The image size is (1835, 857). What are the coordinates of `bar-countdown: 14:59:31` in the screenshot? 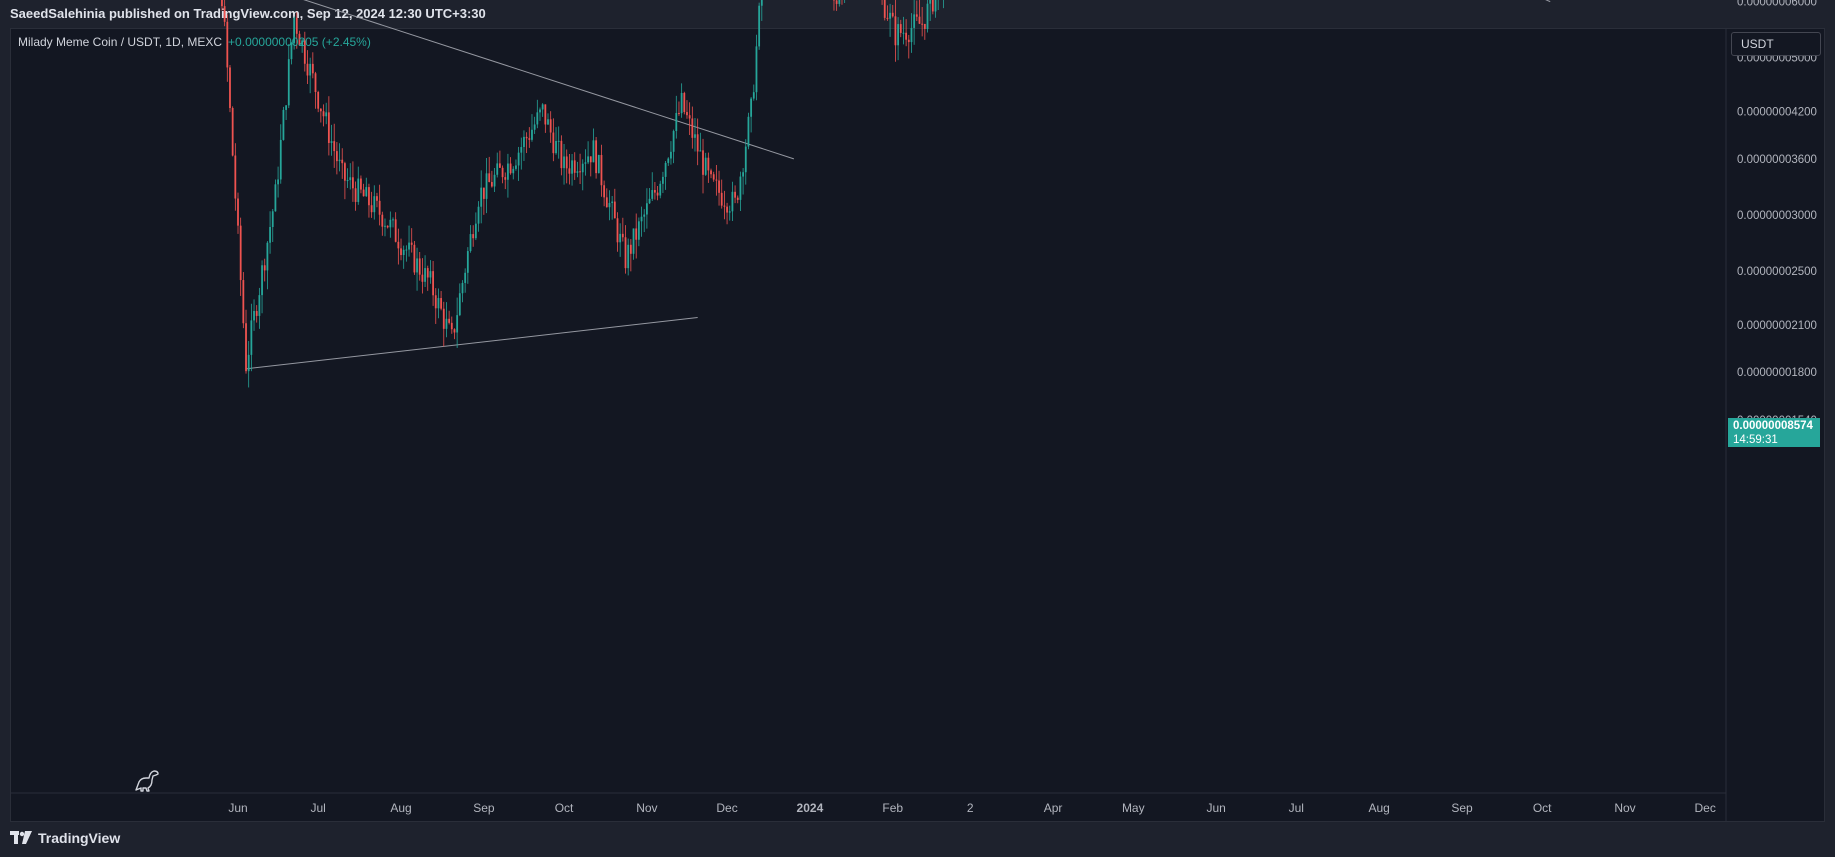 It's located at (1755, 440).